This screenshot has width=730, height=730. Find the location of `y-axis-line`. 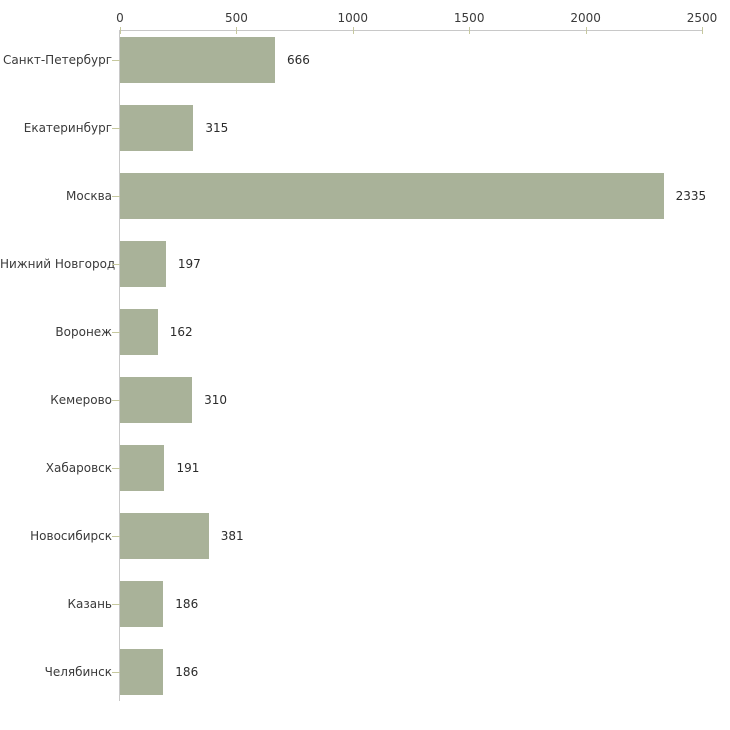

y-axis-line is located at coordinates (119, 365).